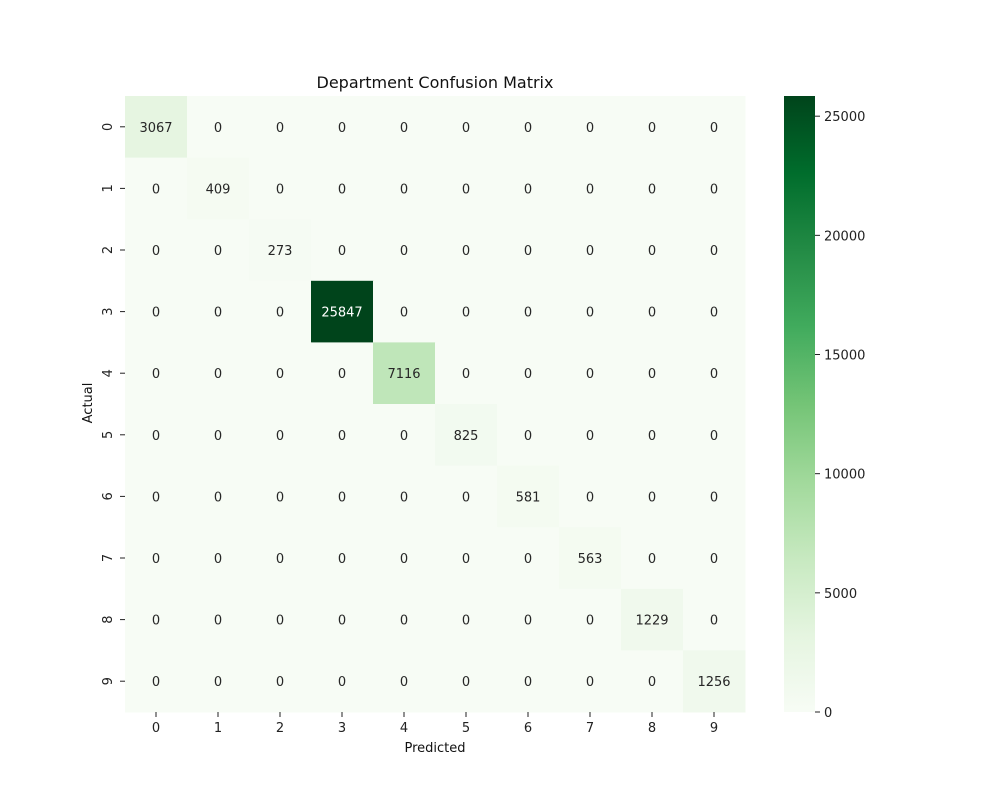 This screenshot has height=800, width=1000. I want to click on x-axis-ticks: 0 1 2 3 4 5 6 7 8 9, so click(435, 724).